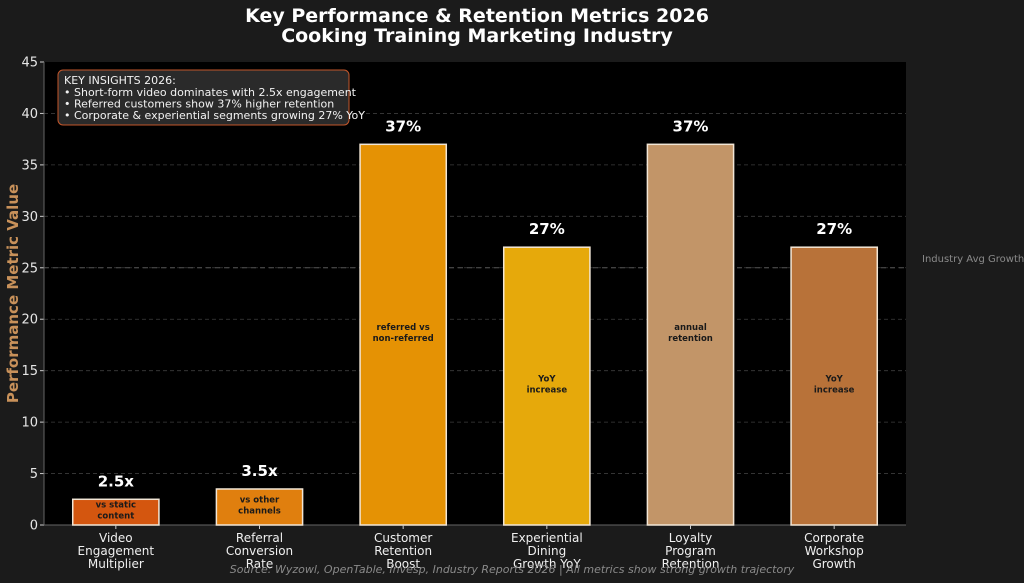 Image resolution: width=1024 pixels, height=583 pixels. Describe the element at coordinates (115, 517) in the screenshot. I see `bar-note-label: content` at that location.